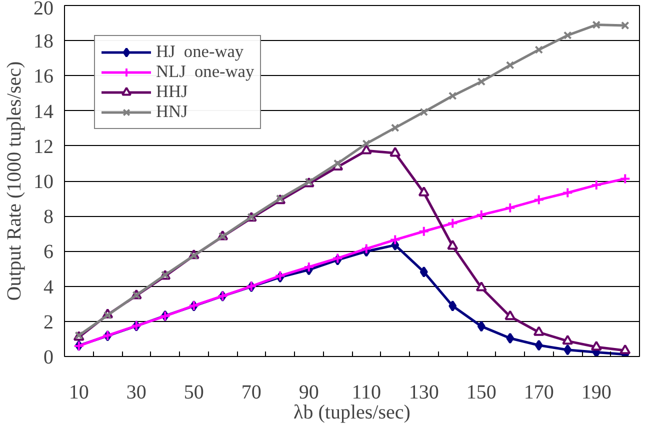  Describe the element at coordinates (308, 393) in the screenshot. I see `x-tick-label: 90` at that location.